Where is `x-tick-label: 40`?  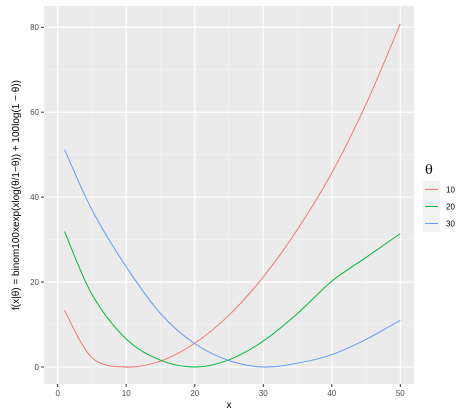
x-tick-label: 40 is located at coordinates (331, 393).